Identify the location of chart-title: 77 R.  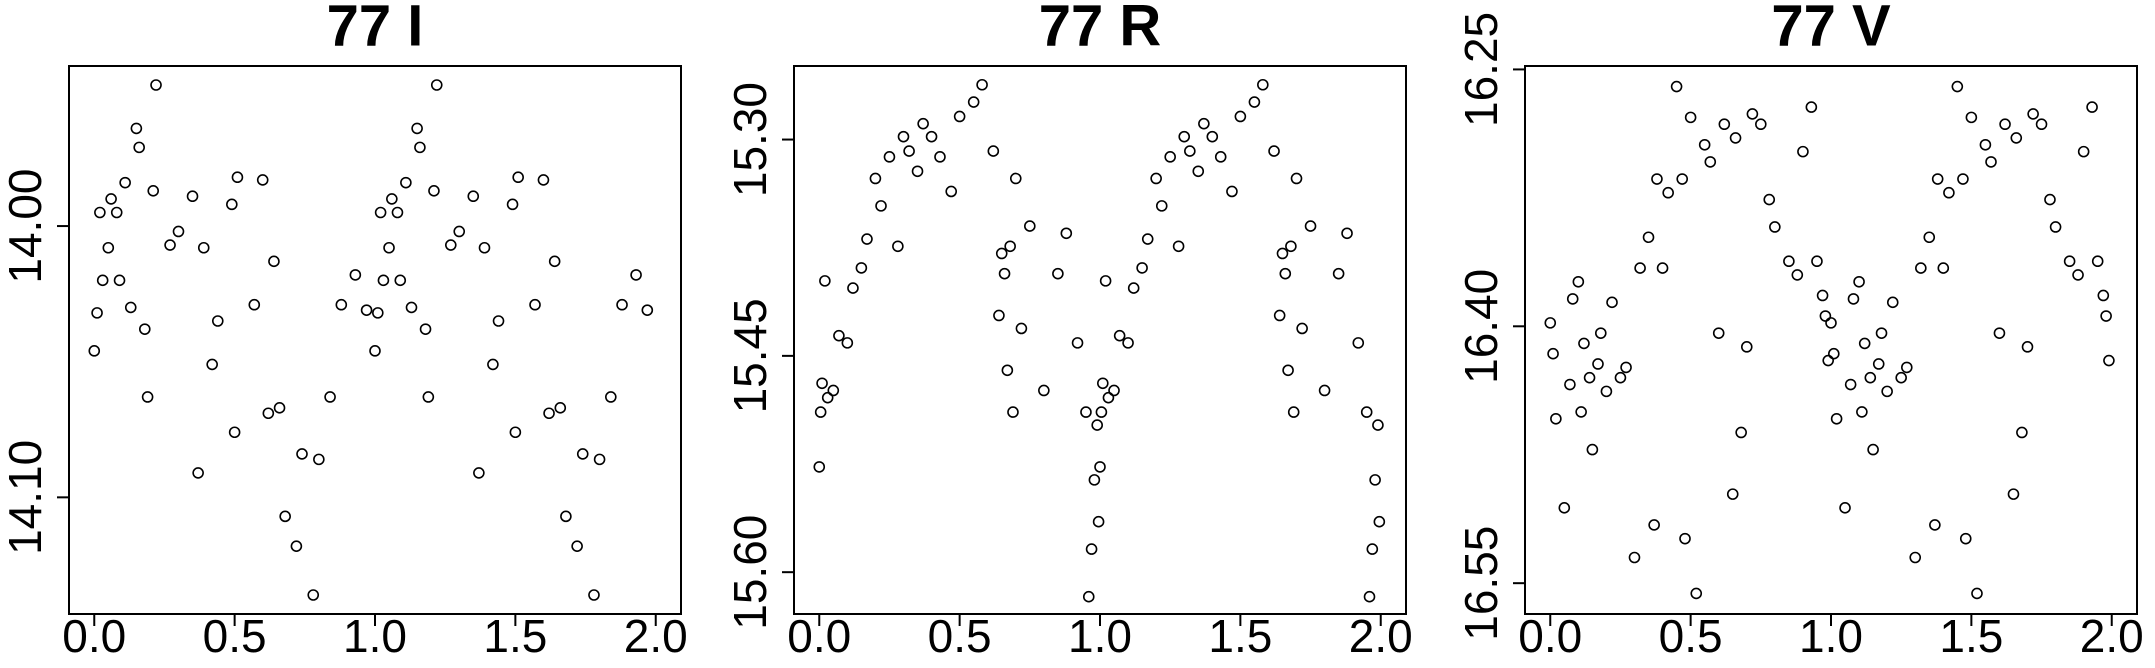
(1100, 29).